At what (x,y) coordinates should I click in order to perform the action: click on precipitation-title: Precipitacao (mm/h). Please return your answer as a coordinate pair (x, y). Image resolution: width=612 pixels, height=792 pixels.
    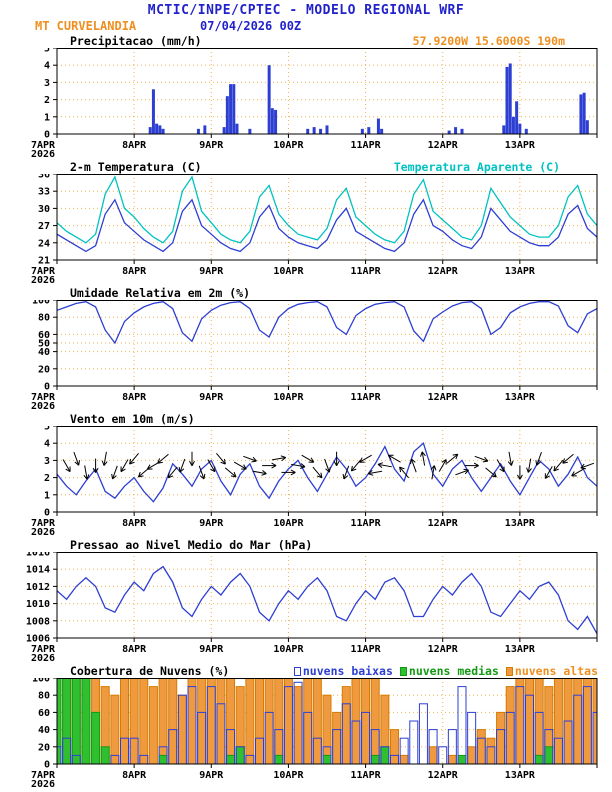
    Looking at the image, I should click on (136, 41).